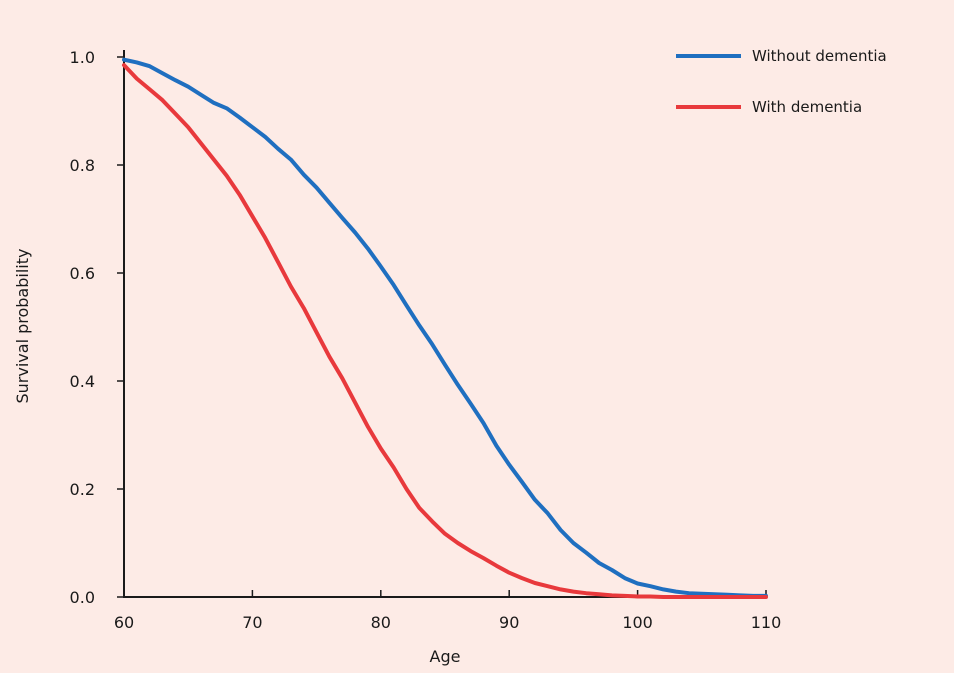 This screenshot has height=673, width=954. What do you see at coordinates (766, 622) in the screenshot?
I see `x-tick-label: 110` at bounding box center [766, 622].